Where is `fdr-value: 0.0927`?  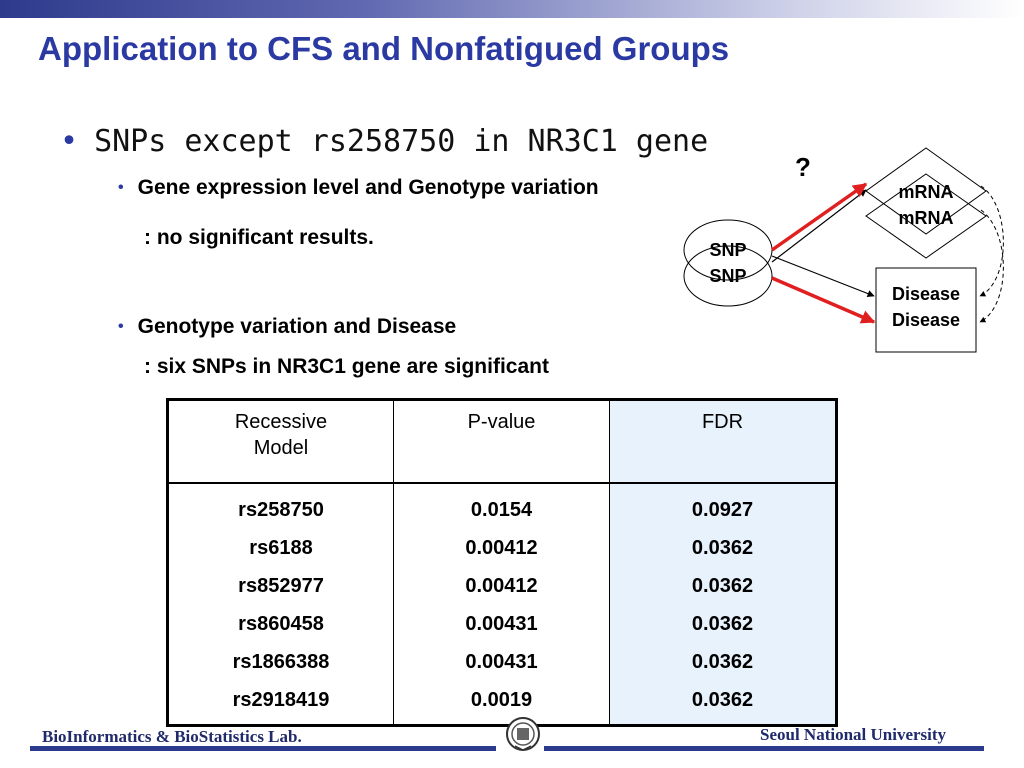
fdr-value: 0.0927 is located at coordinates (723, 506).